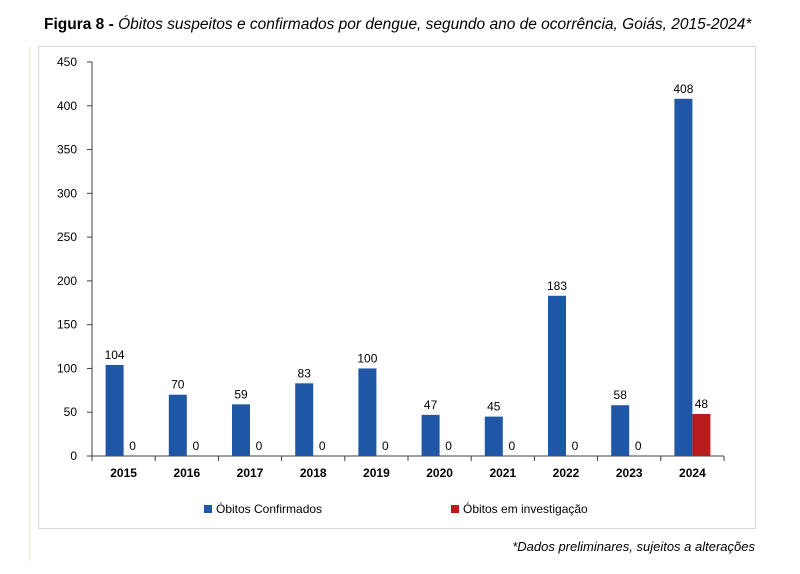 This screenshot has height=574, width=800. I want to click on x-tick-label: 2022, so click(566, 473).